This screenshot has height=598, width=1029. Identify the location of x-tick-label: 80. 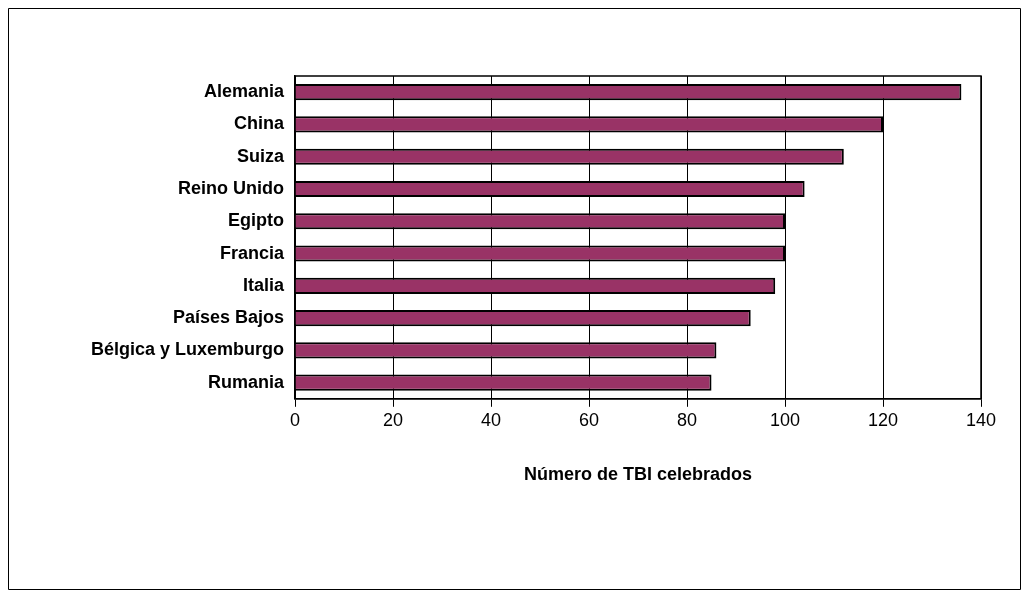
(687, 419).